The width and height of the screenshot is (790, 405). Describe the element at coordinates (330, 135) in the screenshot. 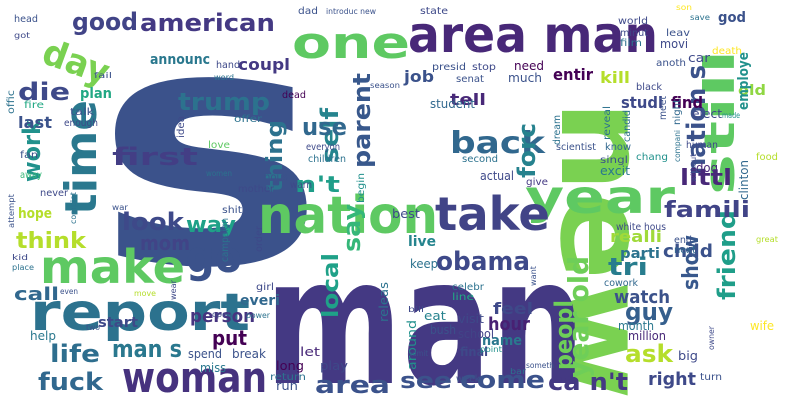

I see `word-self: self` at that location.